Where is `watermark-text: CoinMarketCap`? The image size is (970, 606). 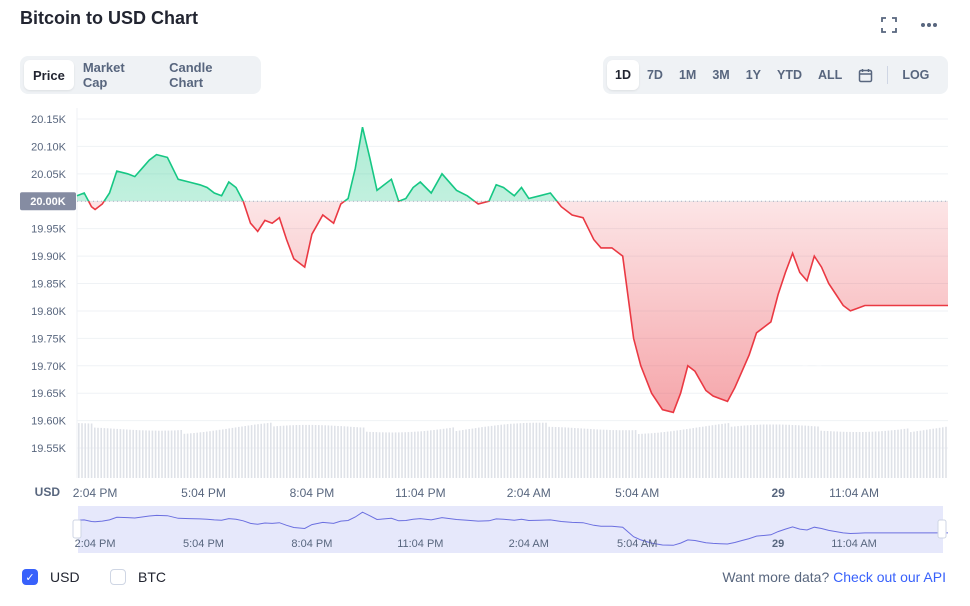 watermark-text: CoinMarketCap is located at coordinates (881, 375).